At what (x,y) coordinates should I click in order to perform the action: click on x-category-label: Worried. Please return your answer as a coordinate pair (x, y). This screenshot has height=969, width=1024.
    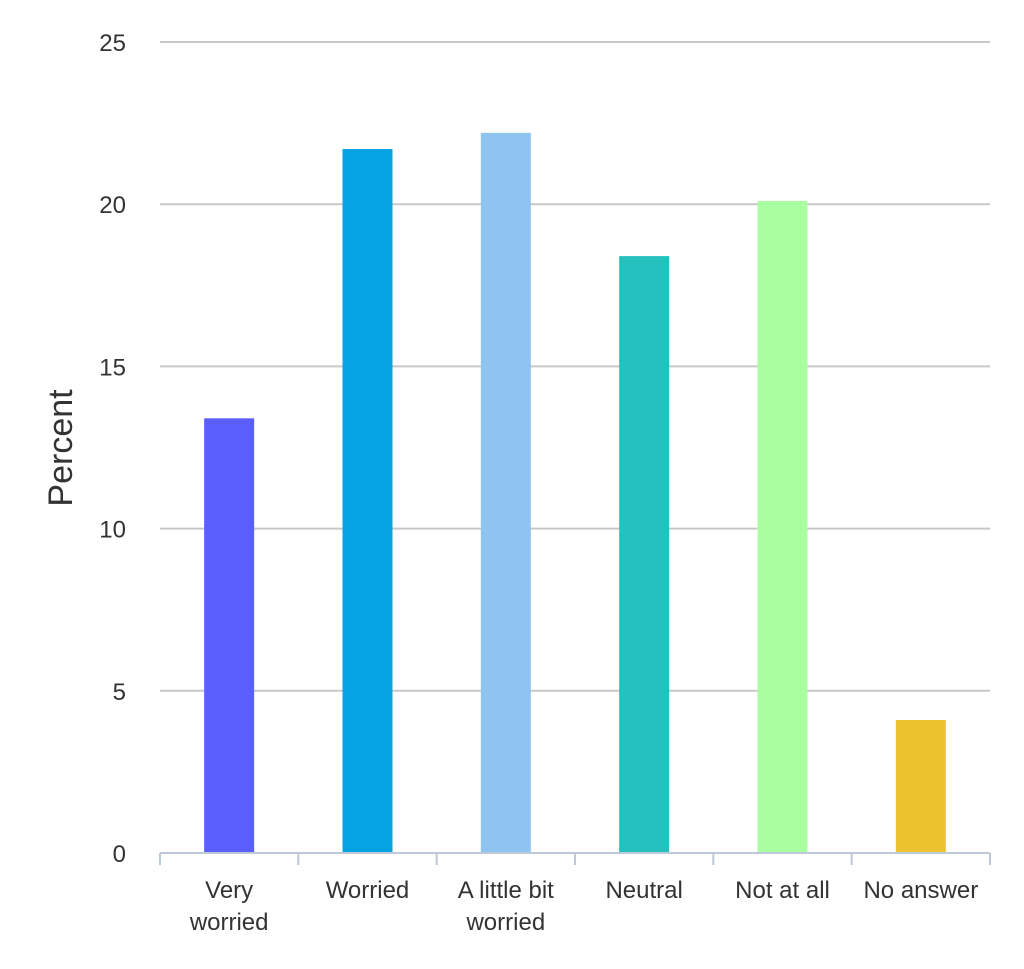
    Looking at the image, I should click on (368, 890).